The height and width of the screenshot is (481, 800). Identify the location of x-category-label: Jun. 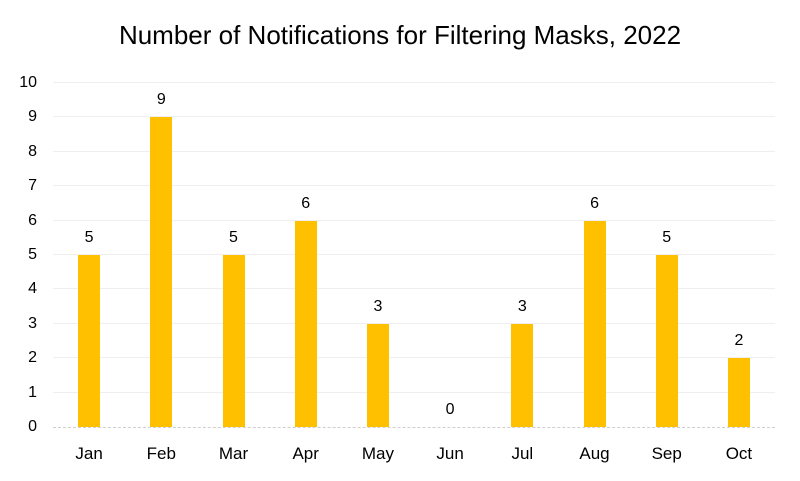
(450, 453).